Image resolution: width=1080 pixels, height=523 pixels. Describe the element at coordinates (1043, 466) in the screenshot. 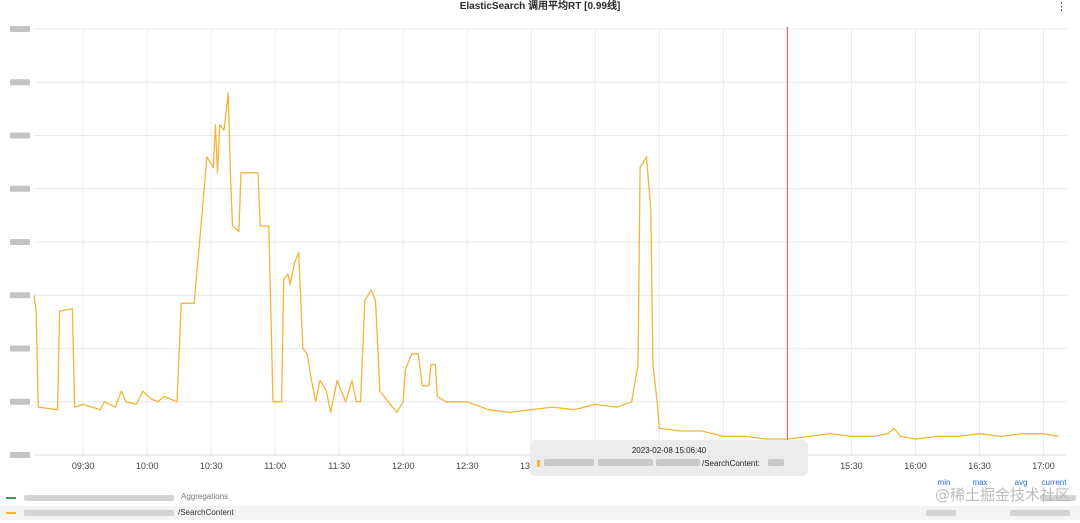

I see `x-tick-label: 17:00` at that location.